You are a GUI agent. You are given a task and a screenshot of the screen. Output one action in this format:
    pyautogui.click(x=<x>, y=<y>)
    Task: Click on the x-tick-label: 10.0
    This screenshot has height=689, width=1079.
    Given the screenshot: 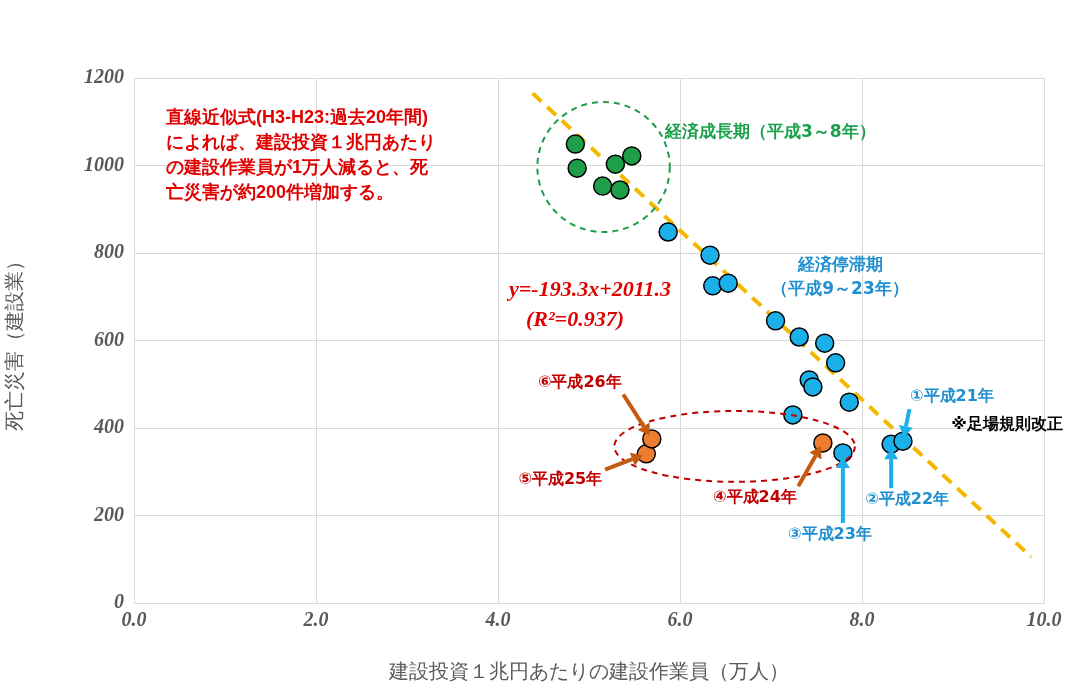 What is the action you would take?
    pyautogui.click(x=1044, y=619)
    